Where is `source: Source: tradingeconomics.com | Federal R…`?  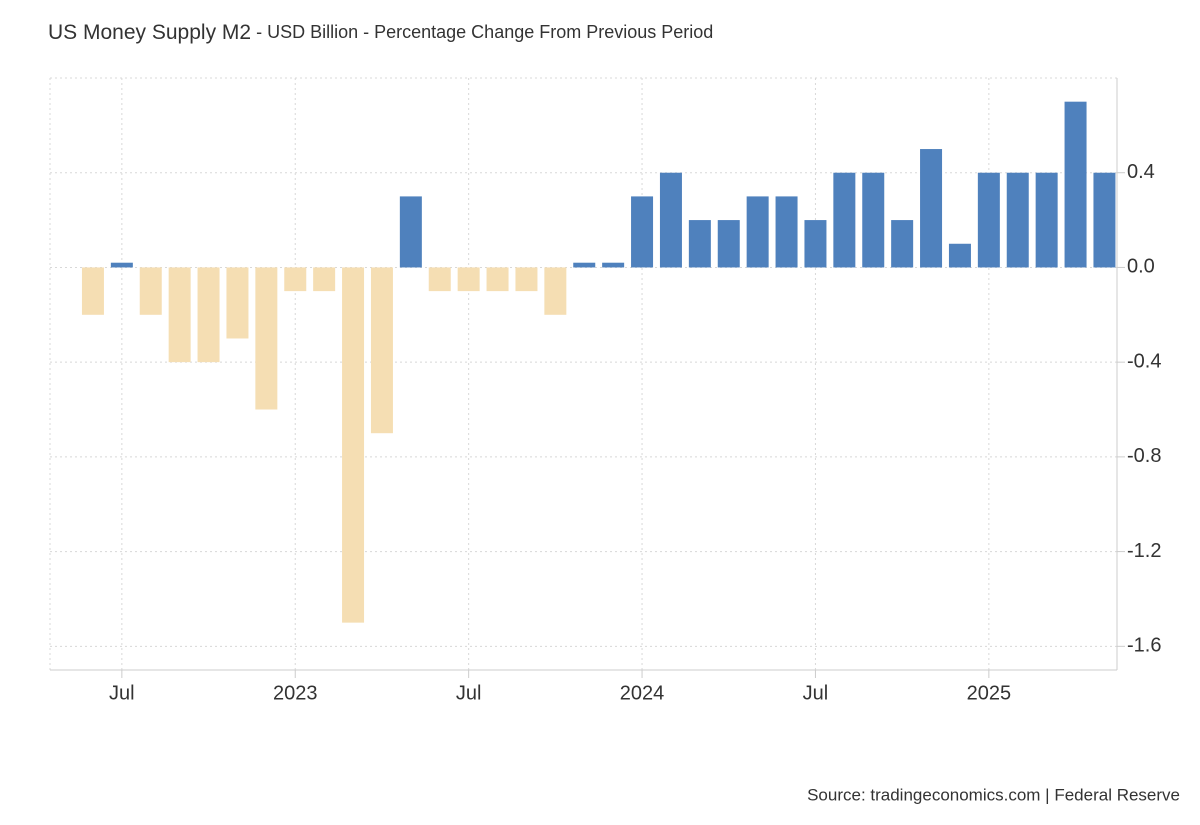
source: Source: tradingeconomics.com | Federal R… is located at coordinates (993, 794).